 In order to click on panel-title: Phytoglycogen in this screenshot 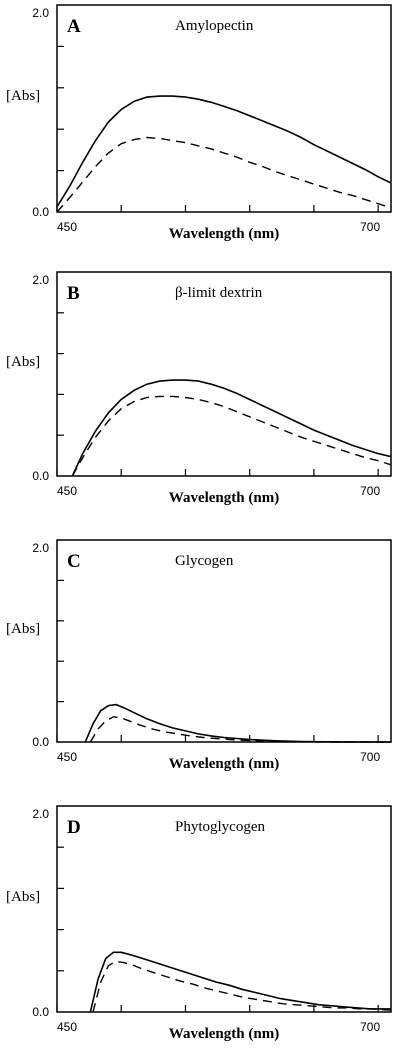, I will do `click(220, 827)`.